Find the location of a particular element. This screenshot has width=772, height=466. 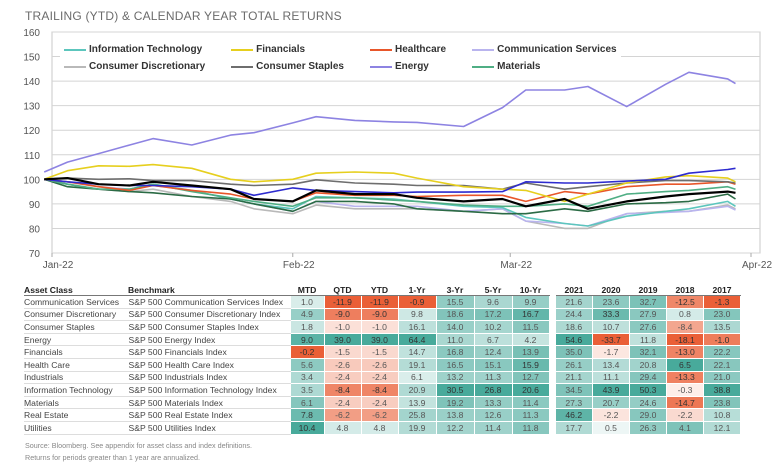

return-cell: 26.1 is located at coordinates (574, 365).